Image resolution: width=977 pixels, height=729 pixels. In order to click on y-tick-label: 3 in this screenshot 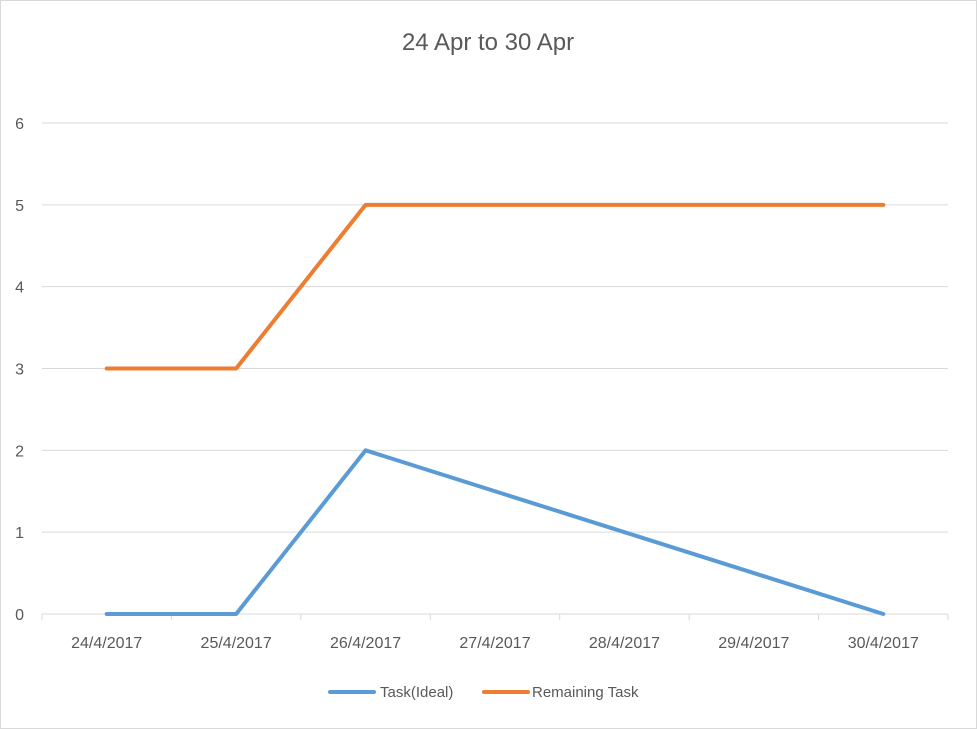, I will do `click(19, 370)`.